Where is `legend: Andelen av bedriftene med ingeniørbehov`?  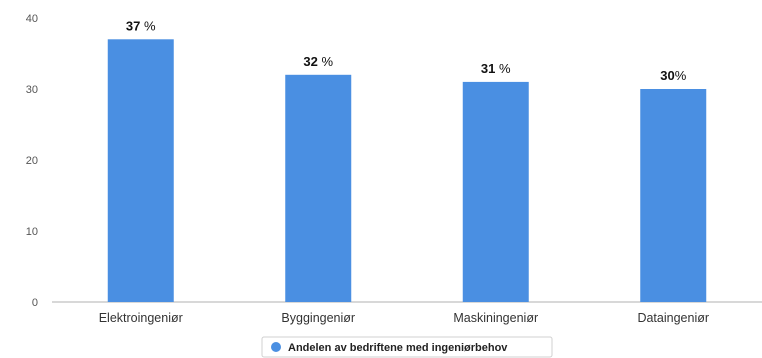
legend: Andelen av bedriftene med ingeniørbehov is located at coordinates (407, 347).